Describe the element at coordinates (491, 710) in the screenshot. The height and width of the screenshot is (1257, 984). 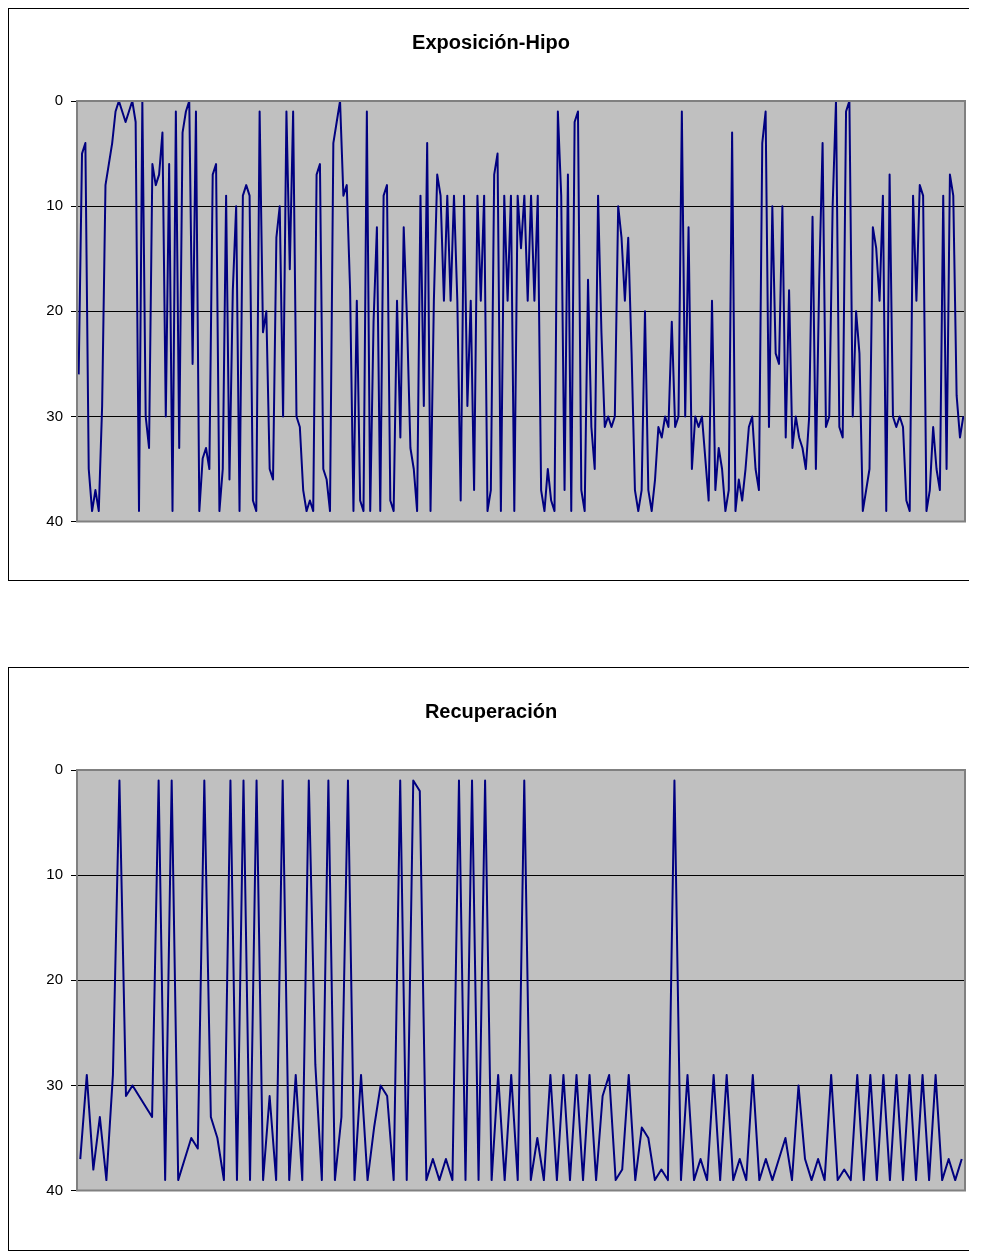
I see `chart-title: Recuperación` at that location.